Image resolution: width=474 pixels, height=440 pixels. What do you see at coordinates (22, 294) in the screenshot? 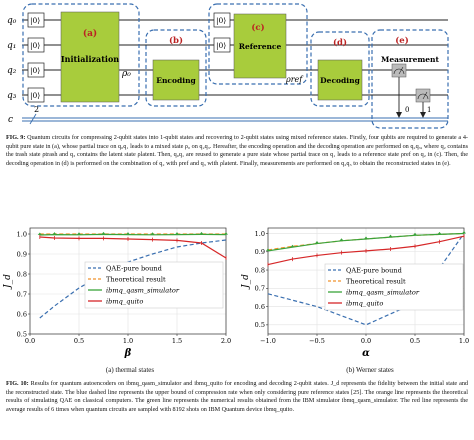
I see `y-tick-label: 0.7` at bounding box center [22, 294].